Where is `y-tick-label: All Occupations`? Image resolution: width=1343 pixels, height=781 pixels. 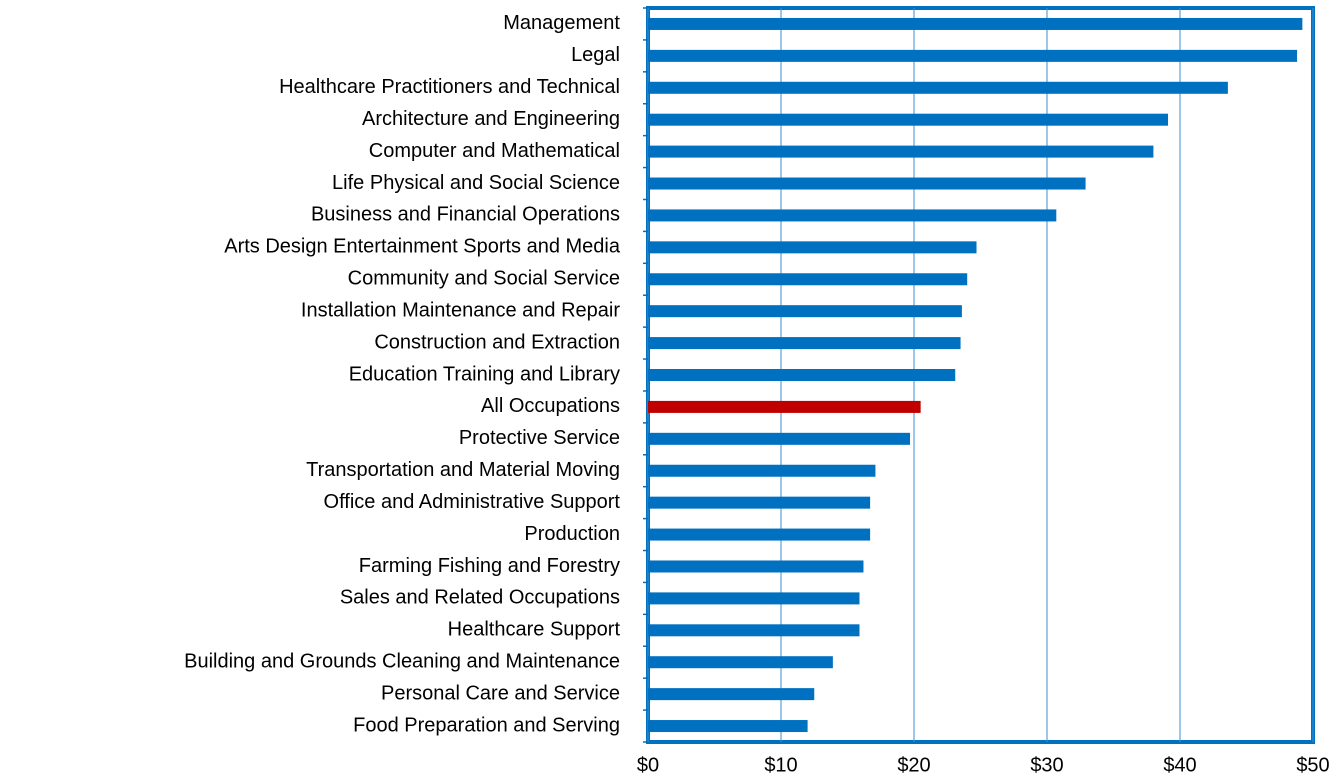
y-tick-label: All Occupations is located at coordinates (550, 406).